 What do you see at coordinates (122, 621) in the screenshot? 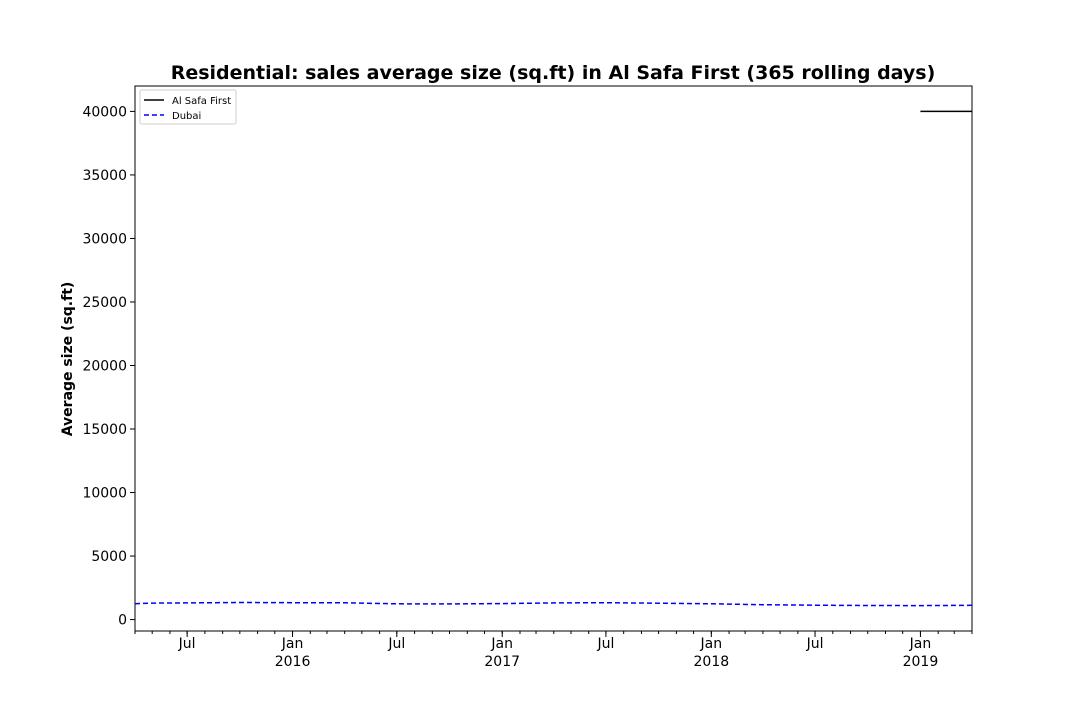
I see `y-tick-label: 0` at bounding box center [122, 621].